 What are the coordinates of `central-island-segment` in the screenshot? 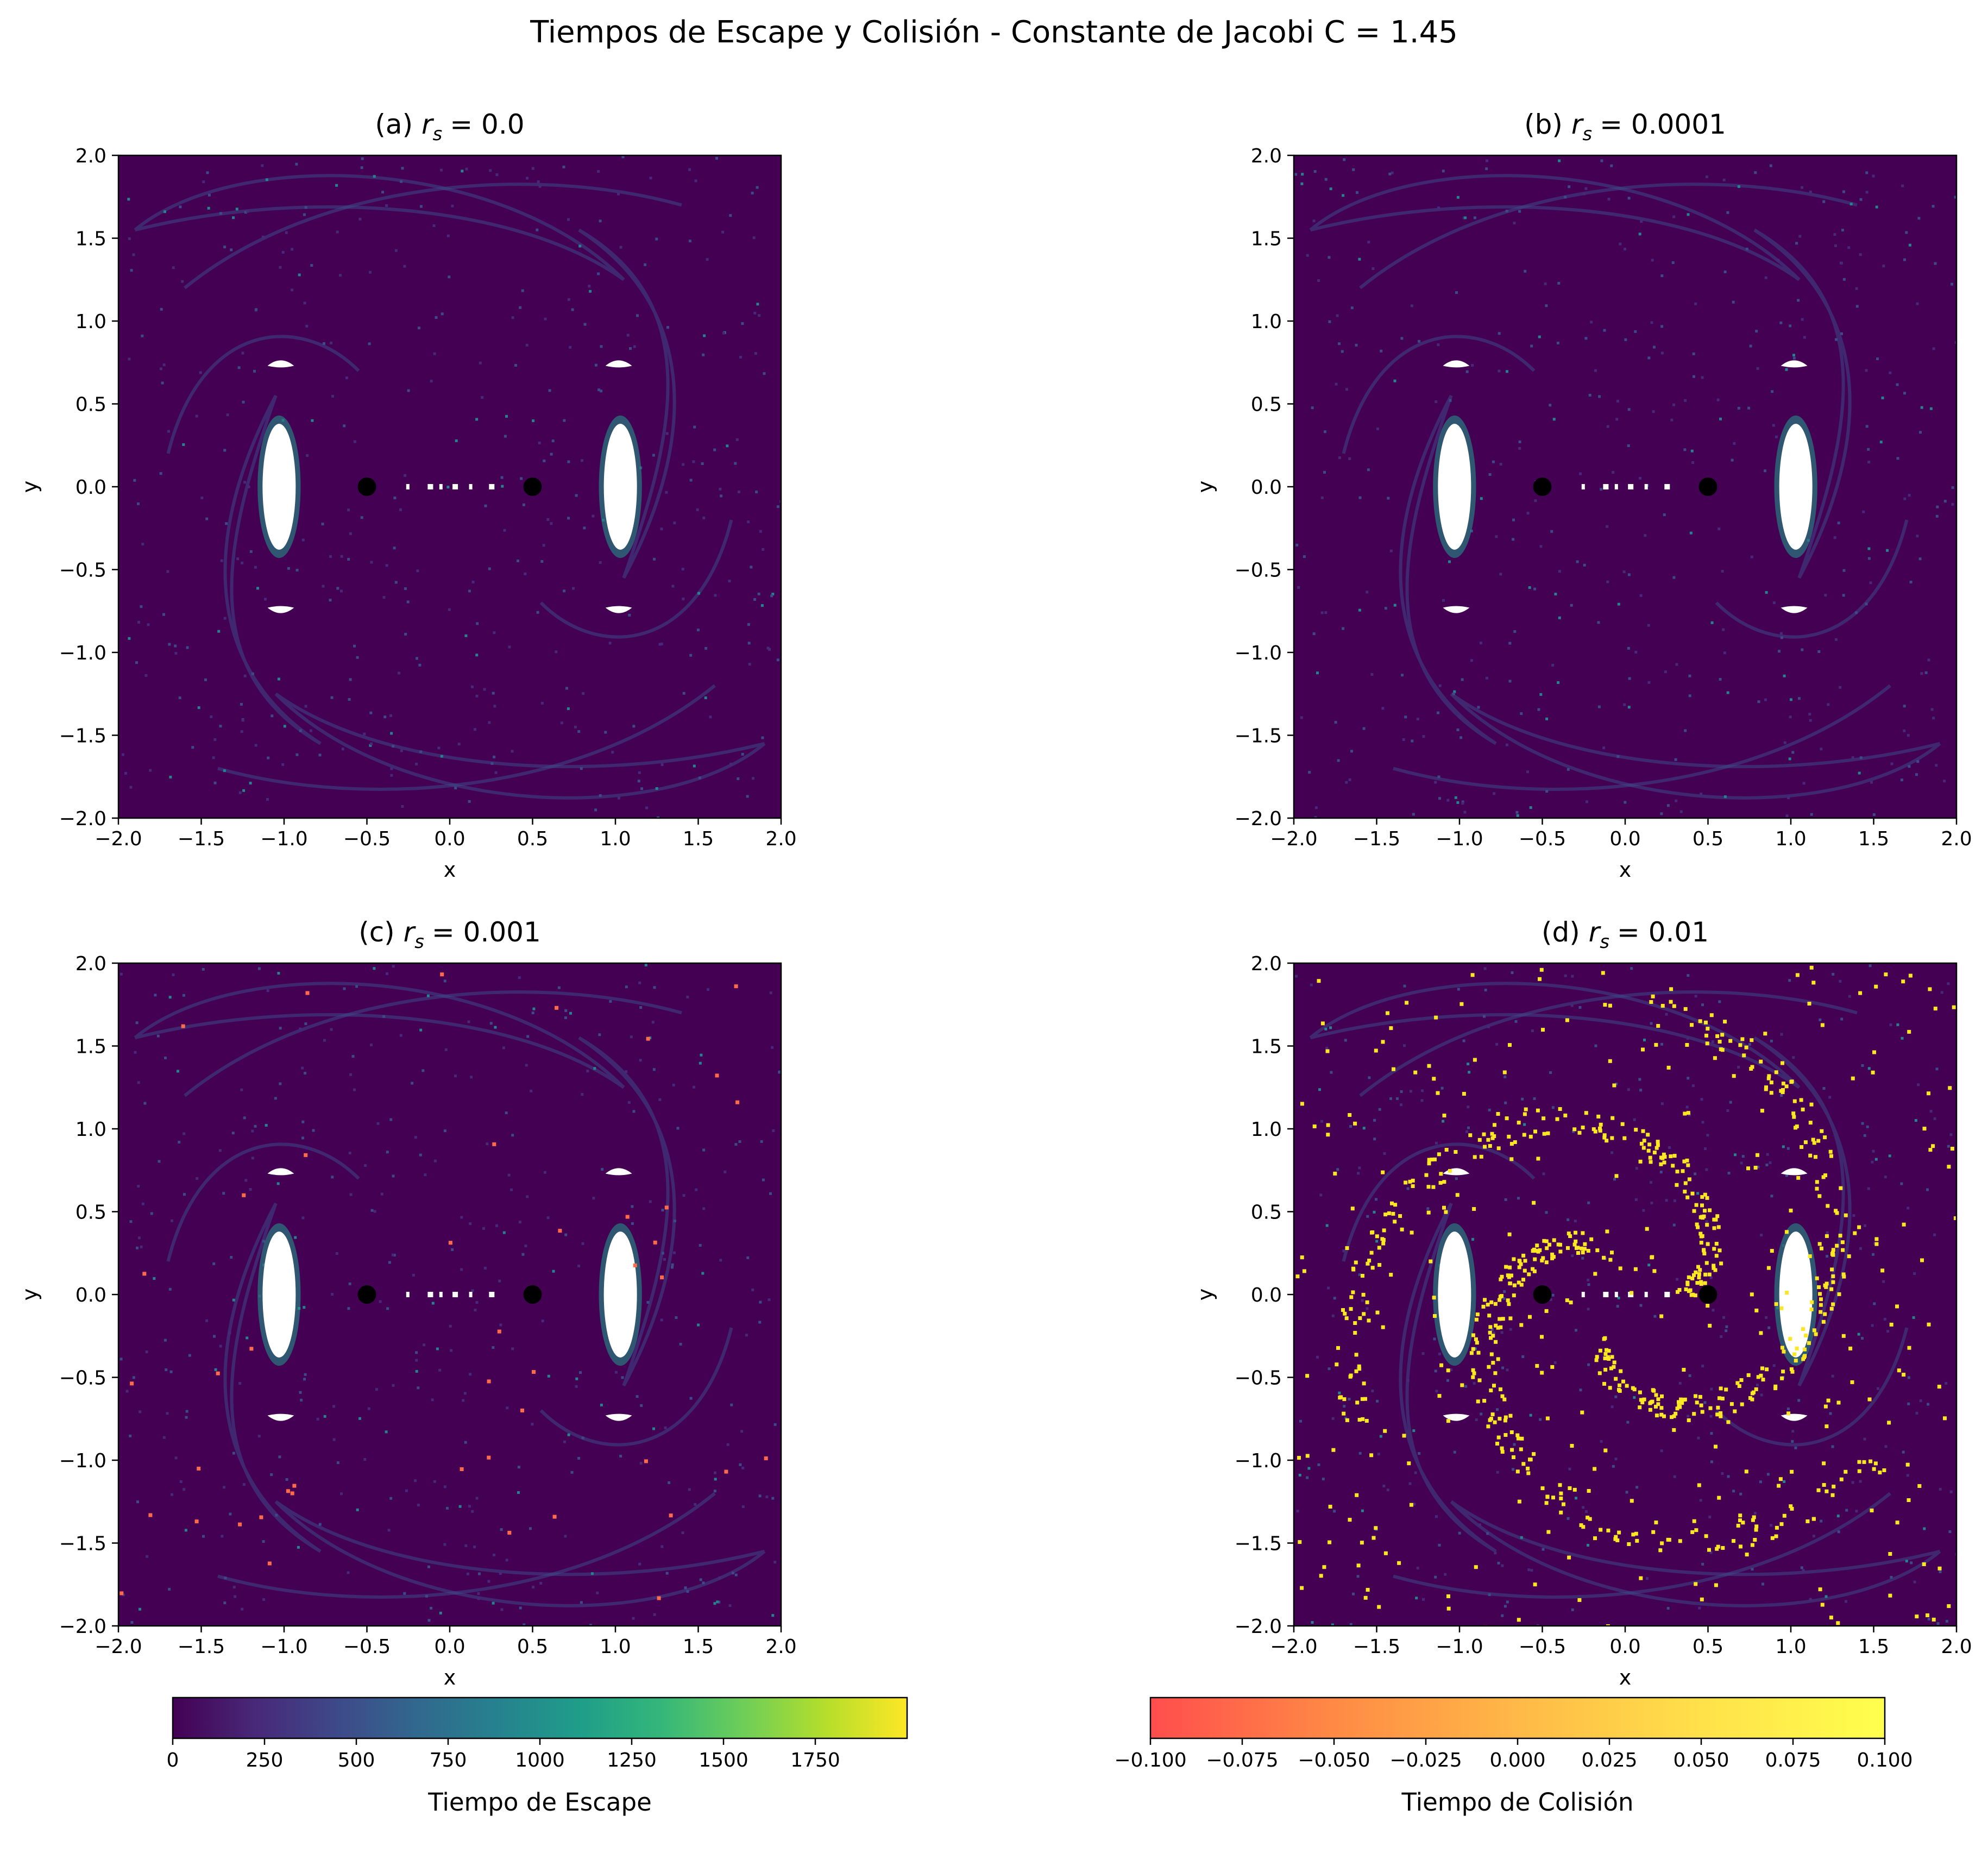 It's located at (1646, 486).